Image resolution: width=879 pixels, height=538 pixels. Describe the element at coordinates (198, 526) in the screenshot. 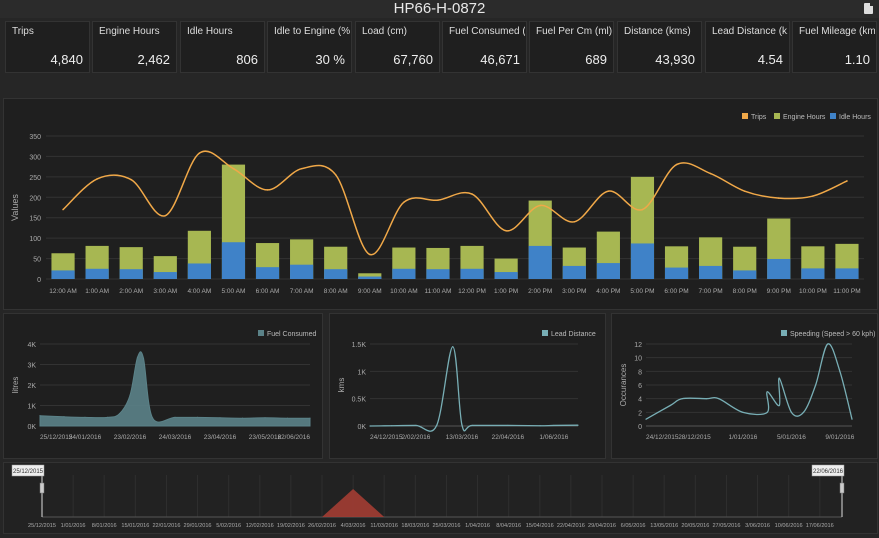

I see `nav-tick-label: 29/01/2016` at that location.